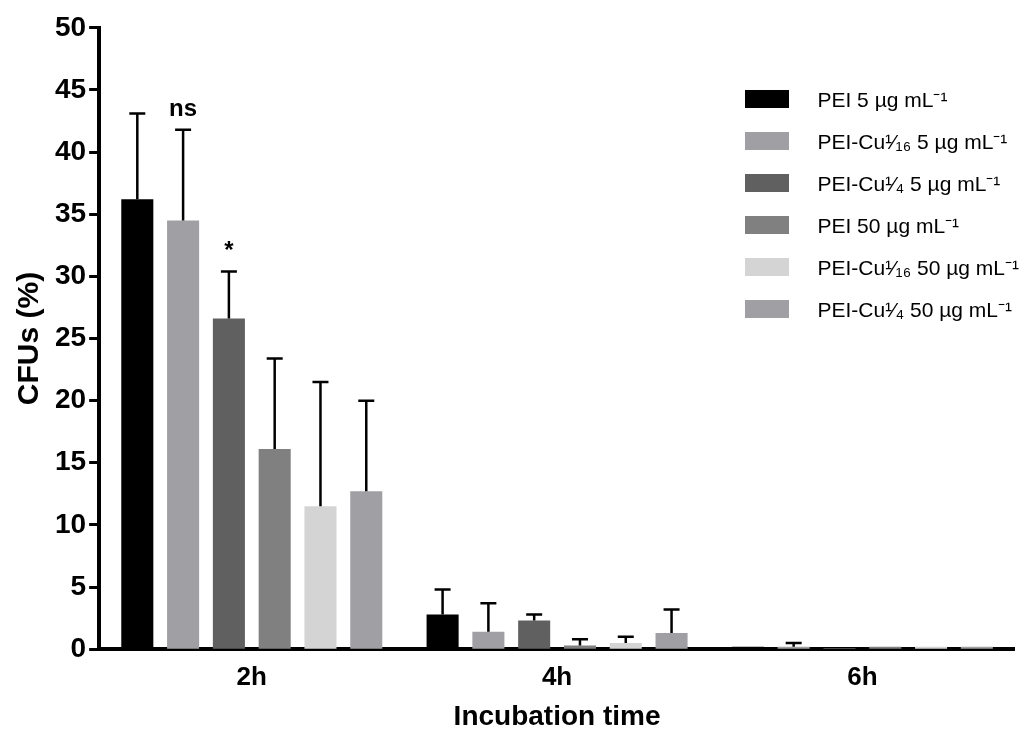 The height and width of the screenshot is (748, 1033). What do you see at coordinates (70, 88) in the screenshot?
I see `y-tick-label: 45` at bounding box center [70, 88].